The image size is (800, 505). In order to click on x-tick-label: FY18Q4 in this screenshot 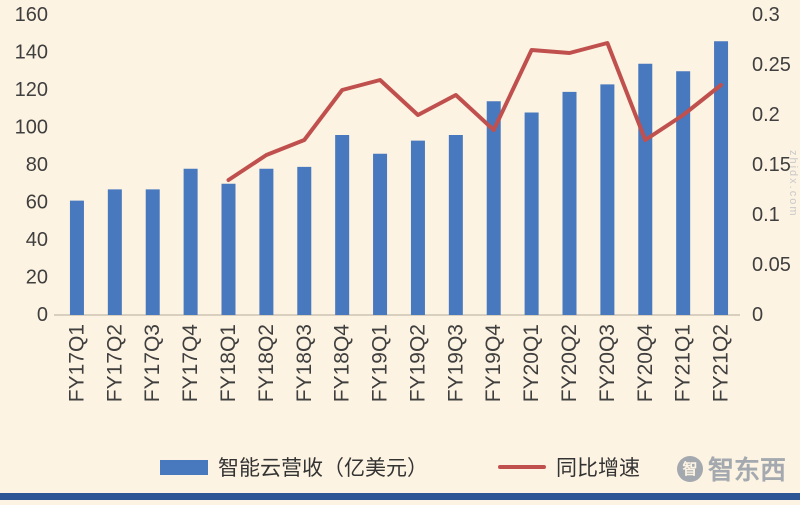, I will do `click(342, 363)`.